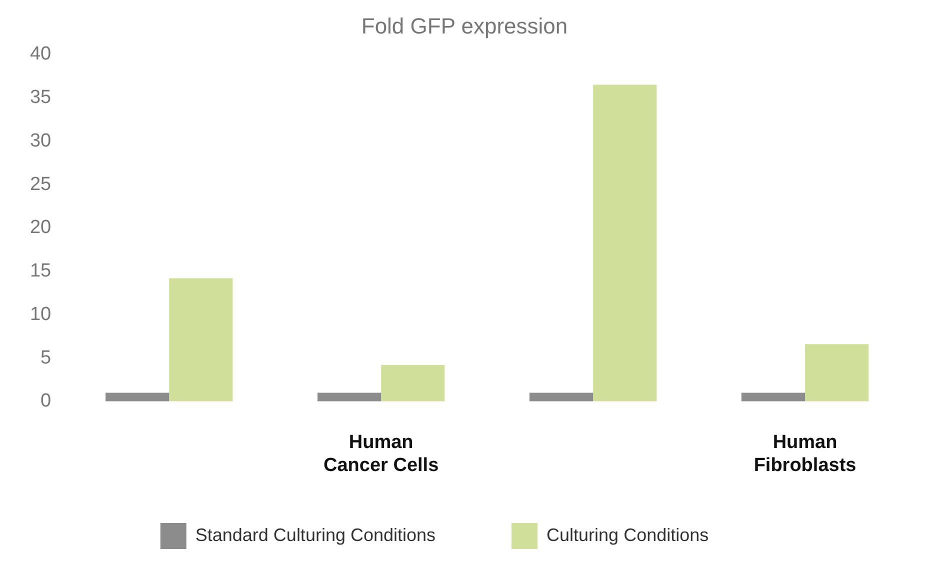 This screenshot has height=567, width=939. Describe the element at coordinates (41, 314) in the screenshot. I see `y-tick-label: 10` at that location.